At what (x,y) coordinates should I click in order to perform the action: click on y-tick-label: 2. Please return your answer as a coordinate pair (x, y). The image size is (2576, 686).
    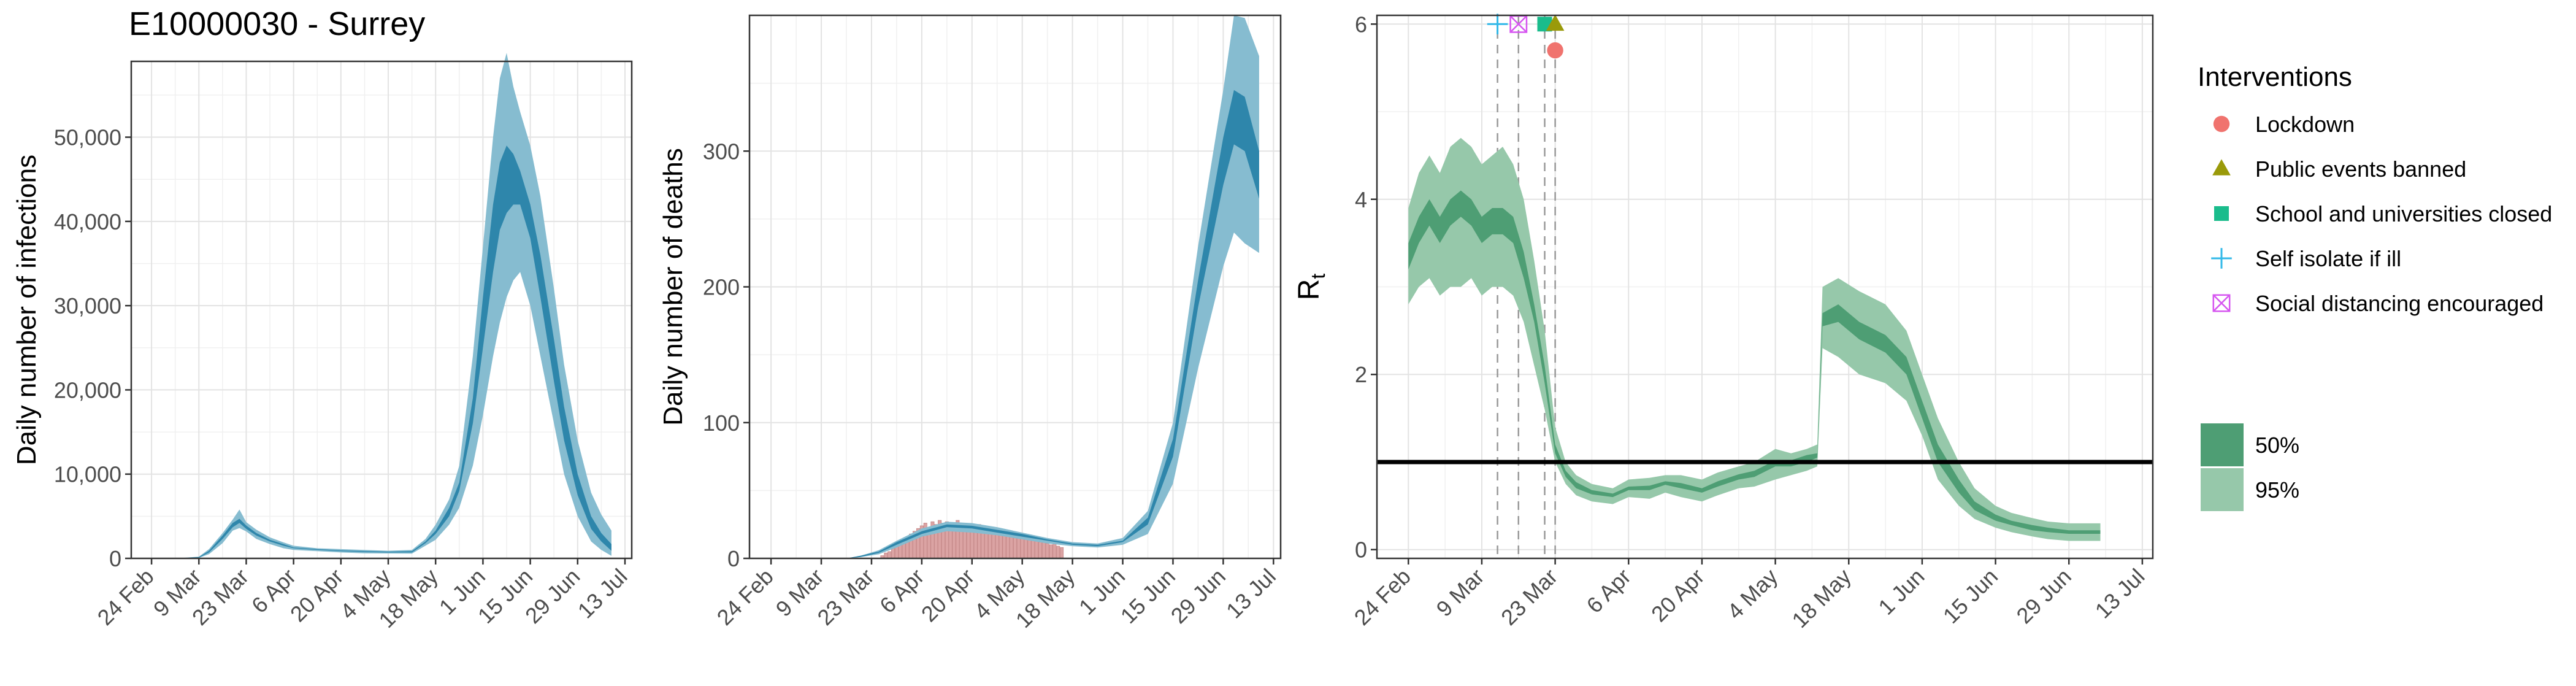
    Looking at the image, I should click on (1361, 374).